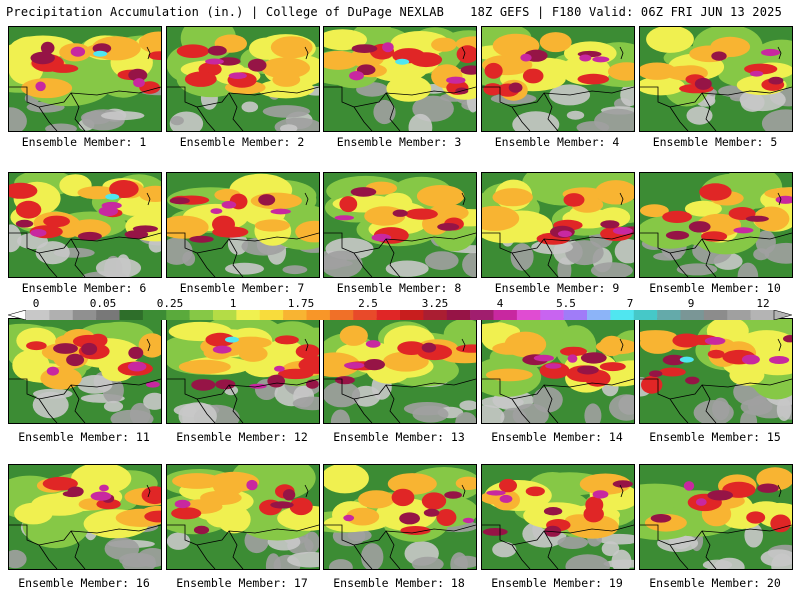 This screenshot has height=600, width=800. I want to click on ensemble-member-label: Ensemble Member: 9, so click(557, 288).